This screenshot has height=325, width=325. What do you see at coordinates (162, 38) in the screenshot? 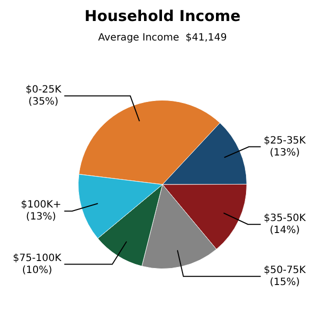
I see `chart-subtitle: Average Income $41,149` at bounding box center [162, 38].